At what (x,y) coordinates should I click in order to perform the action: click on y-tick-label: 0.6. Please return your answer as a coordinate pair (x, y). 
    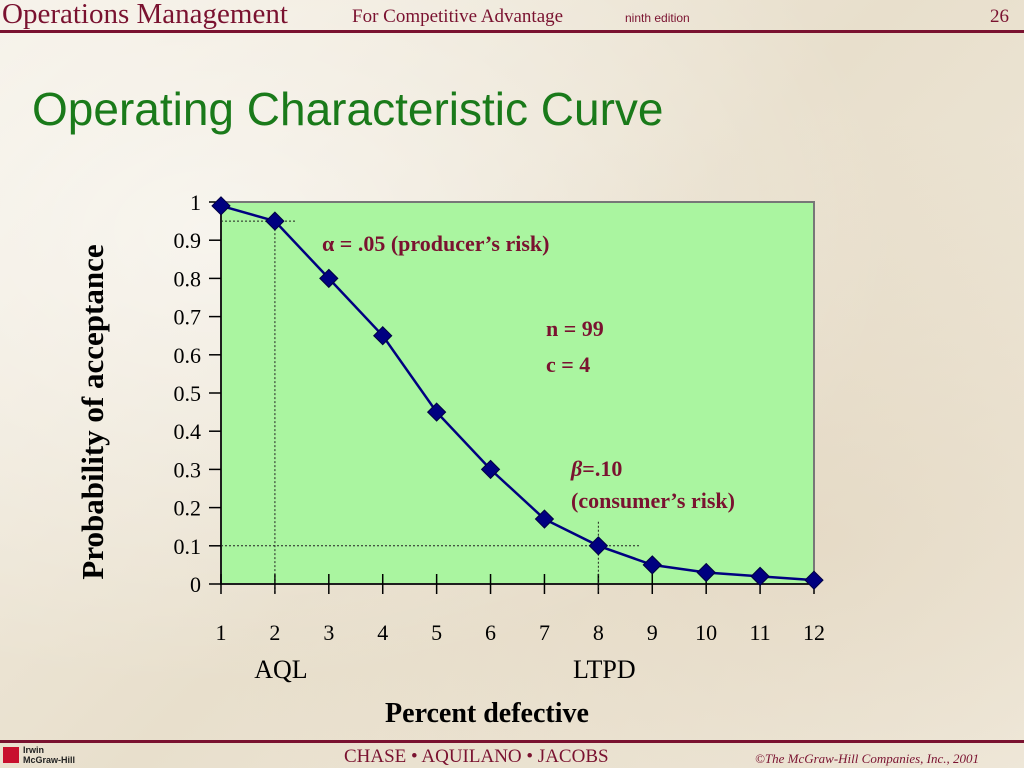
    Looking at the image, I should click on (188, 355).